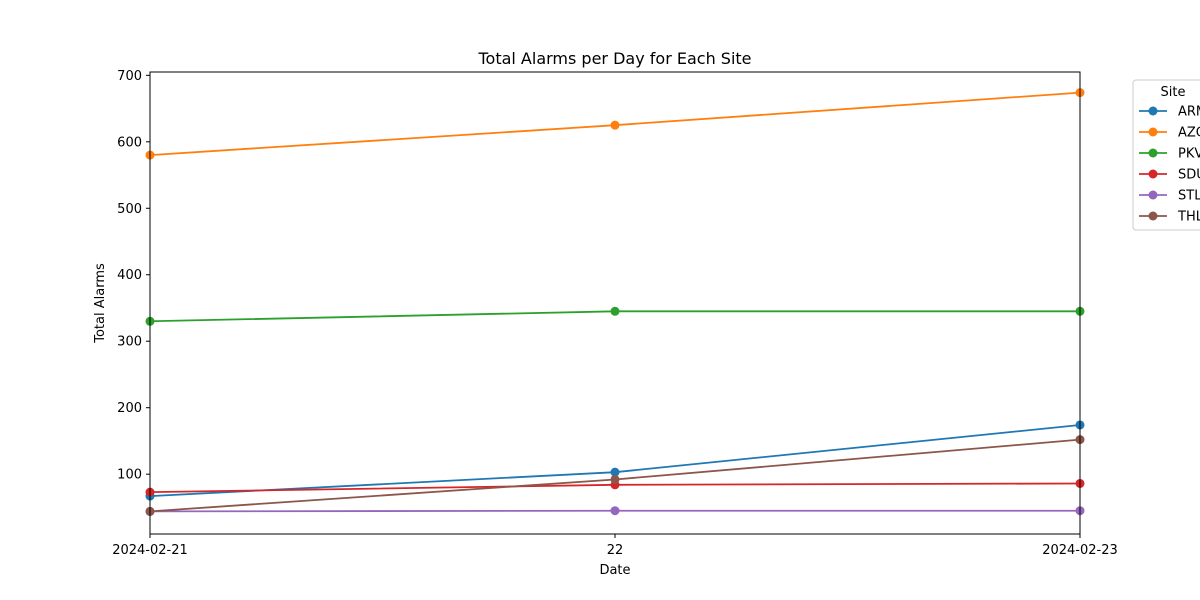 This screenshot has height=600, width=1200. I want to click on x-axis: 2024-02-21 22 2024-02-23, so click(615, 546).